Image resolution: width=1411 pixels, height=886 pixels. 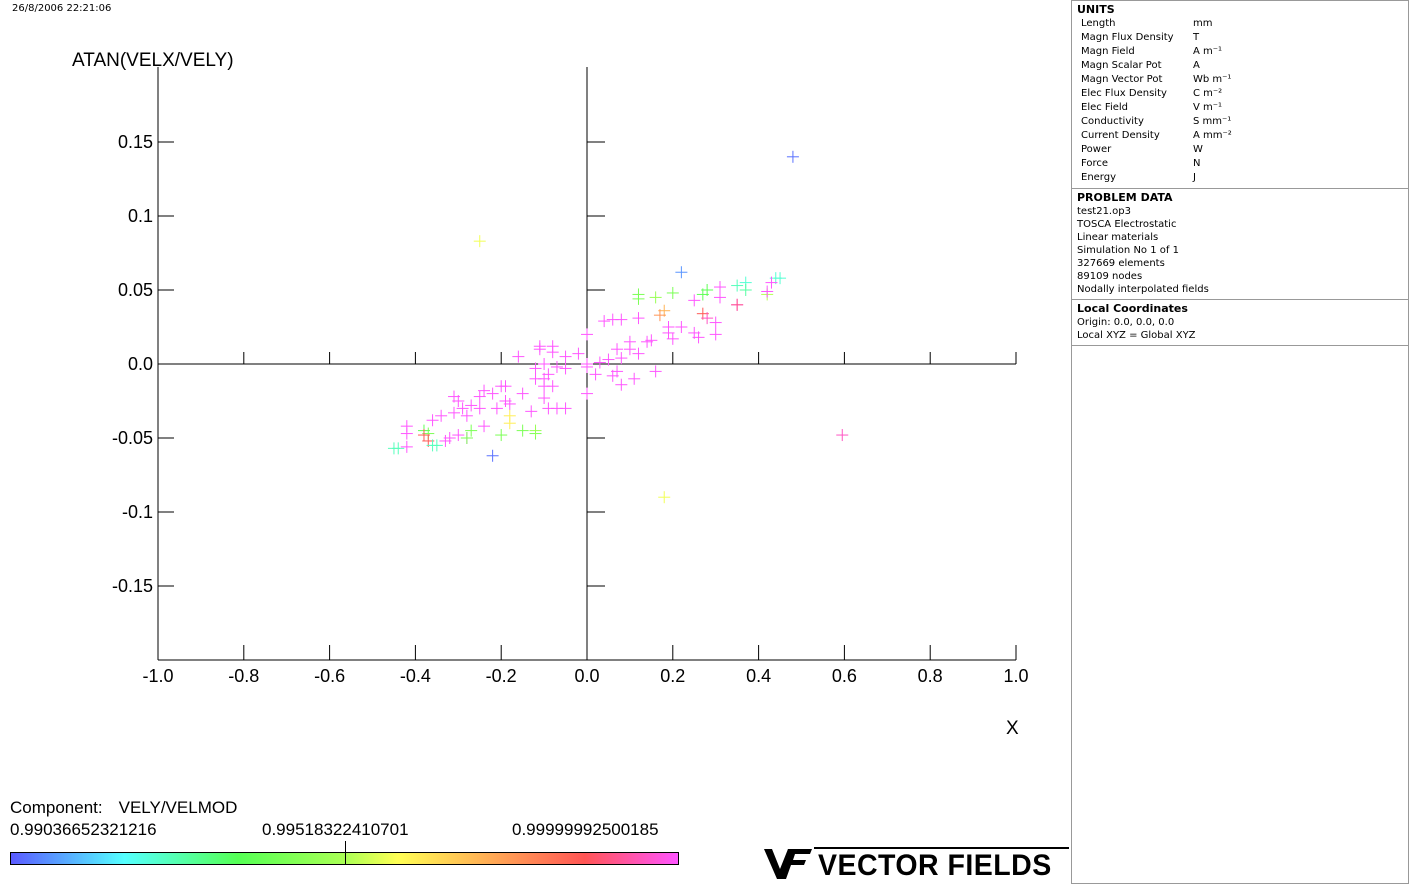 What do you see at coordinates (1126, 322) in the screenshot?
I see `info-line: Origin: 0.0, 0.0, 0.0` at bounding box center [1126, 322].